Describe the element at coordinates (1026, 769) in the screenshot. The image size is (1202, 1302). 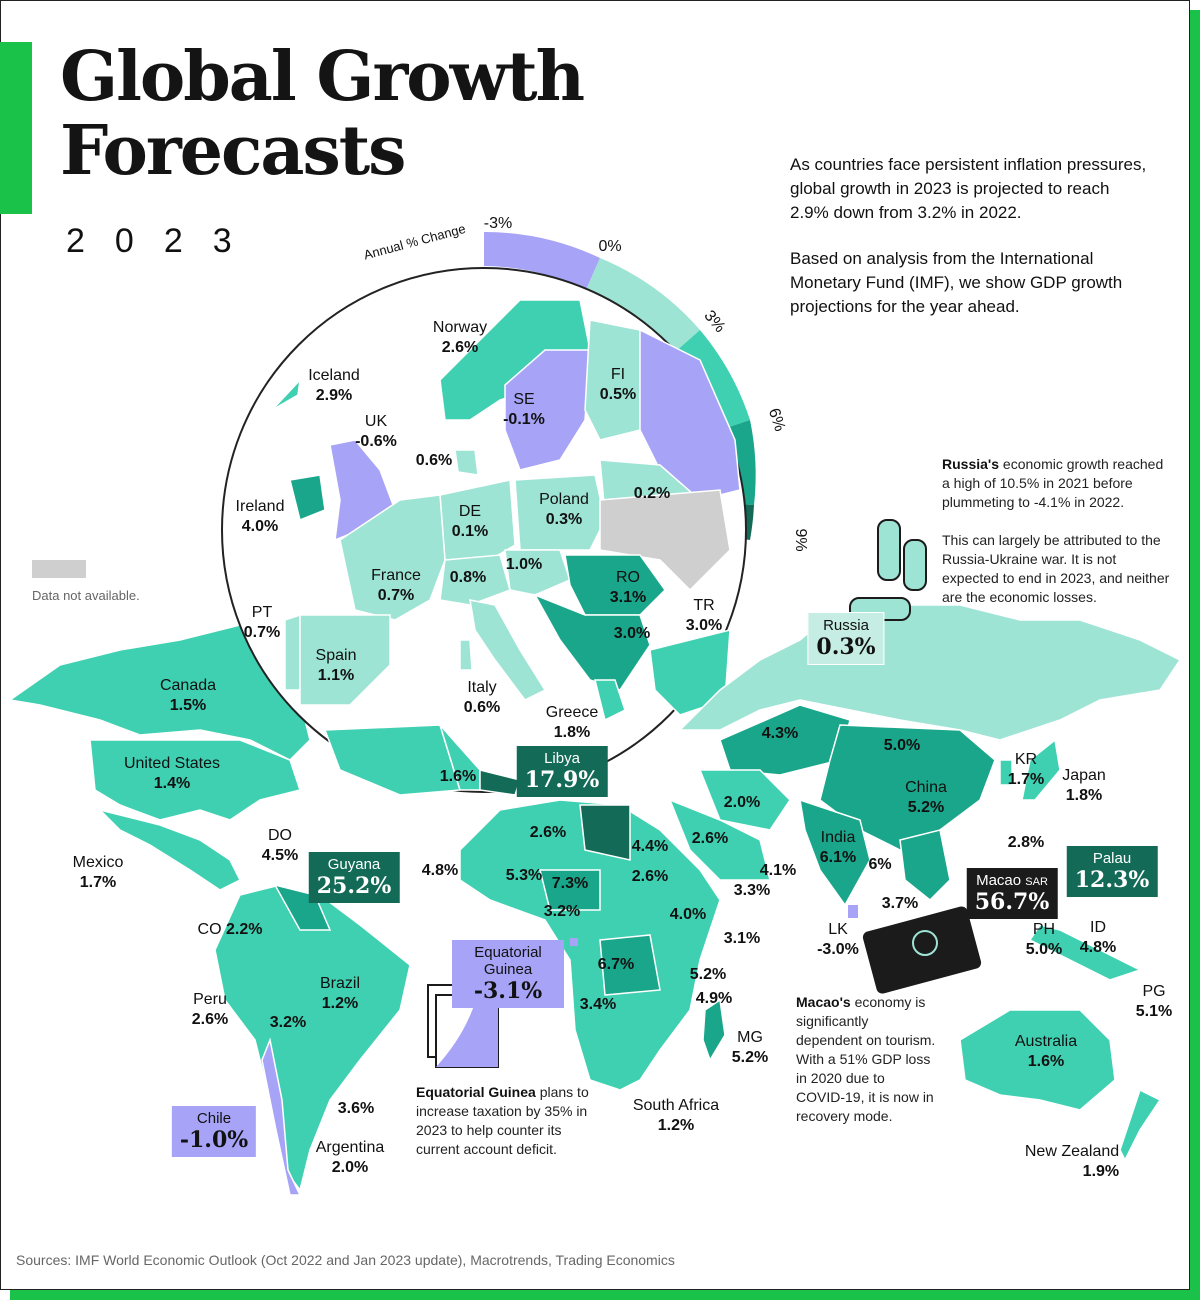
I see `label-kr: KR 1.7%` at that location.